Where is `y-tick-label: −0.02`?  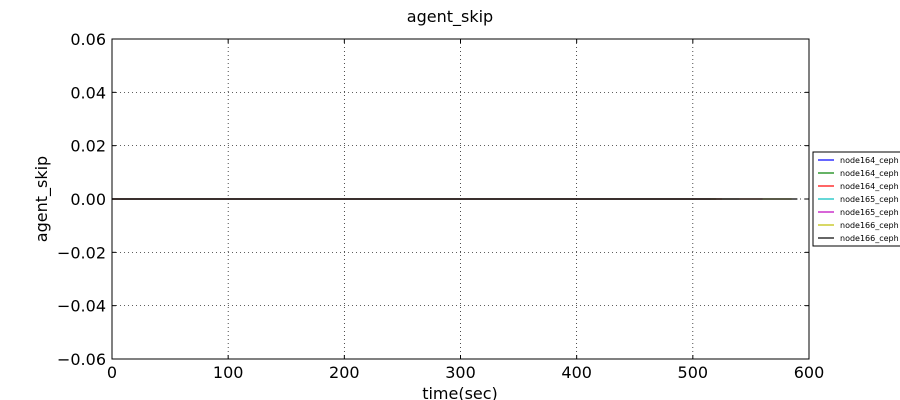 y-tick-label: −0.02 is located at coordinates (81, 252).